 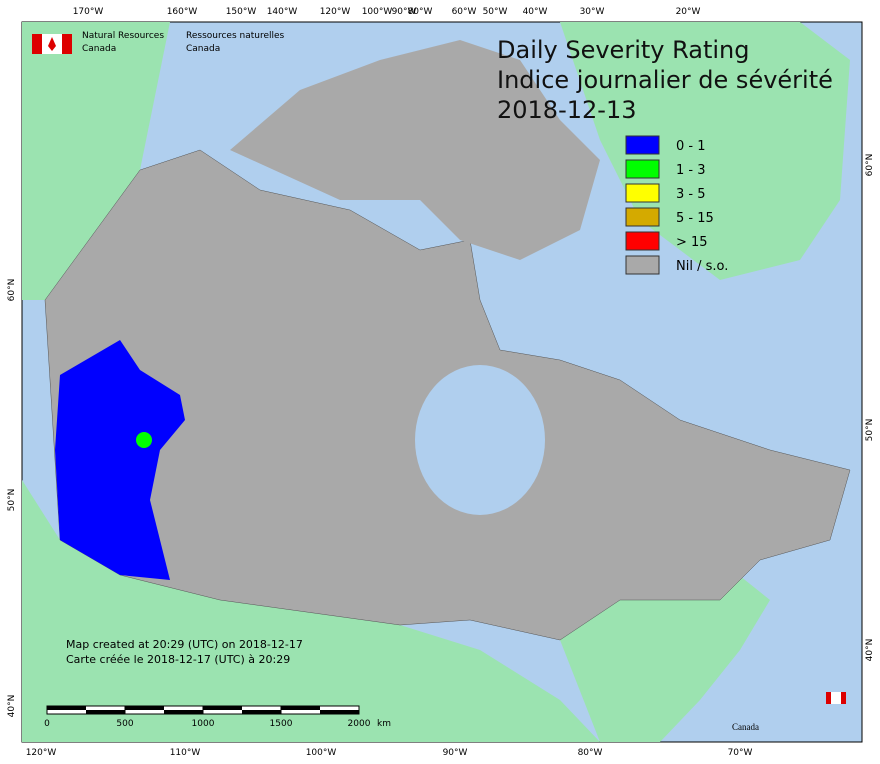 I want to click on scale-label: 1500, so click(x=281, y=724).